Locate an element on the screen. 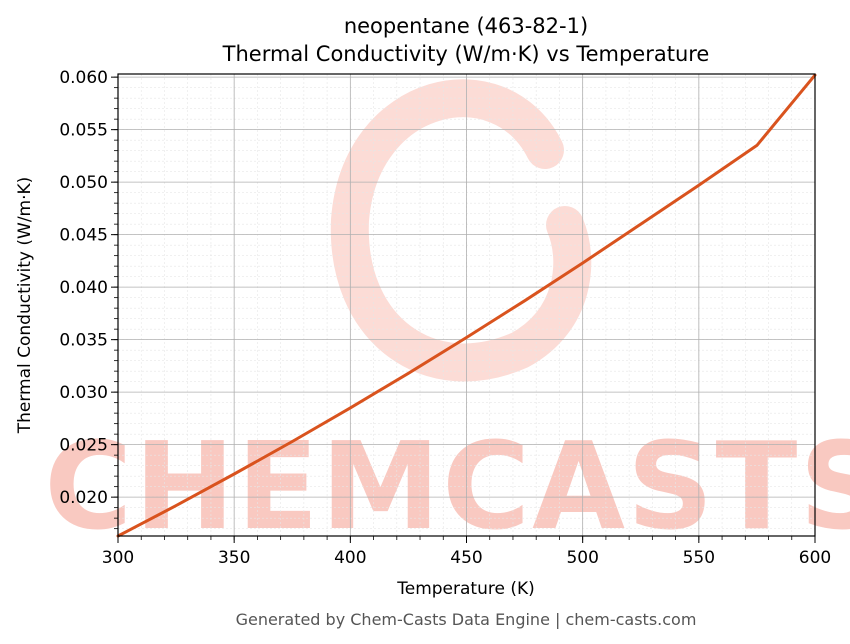 The height and width of the screenshot is (644, 850). y-tick-label: 0.045 is located at coordinates (83, 236).